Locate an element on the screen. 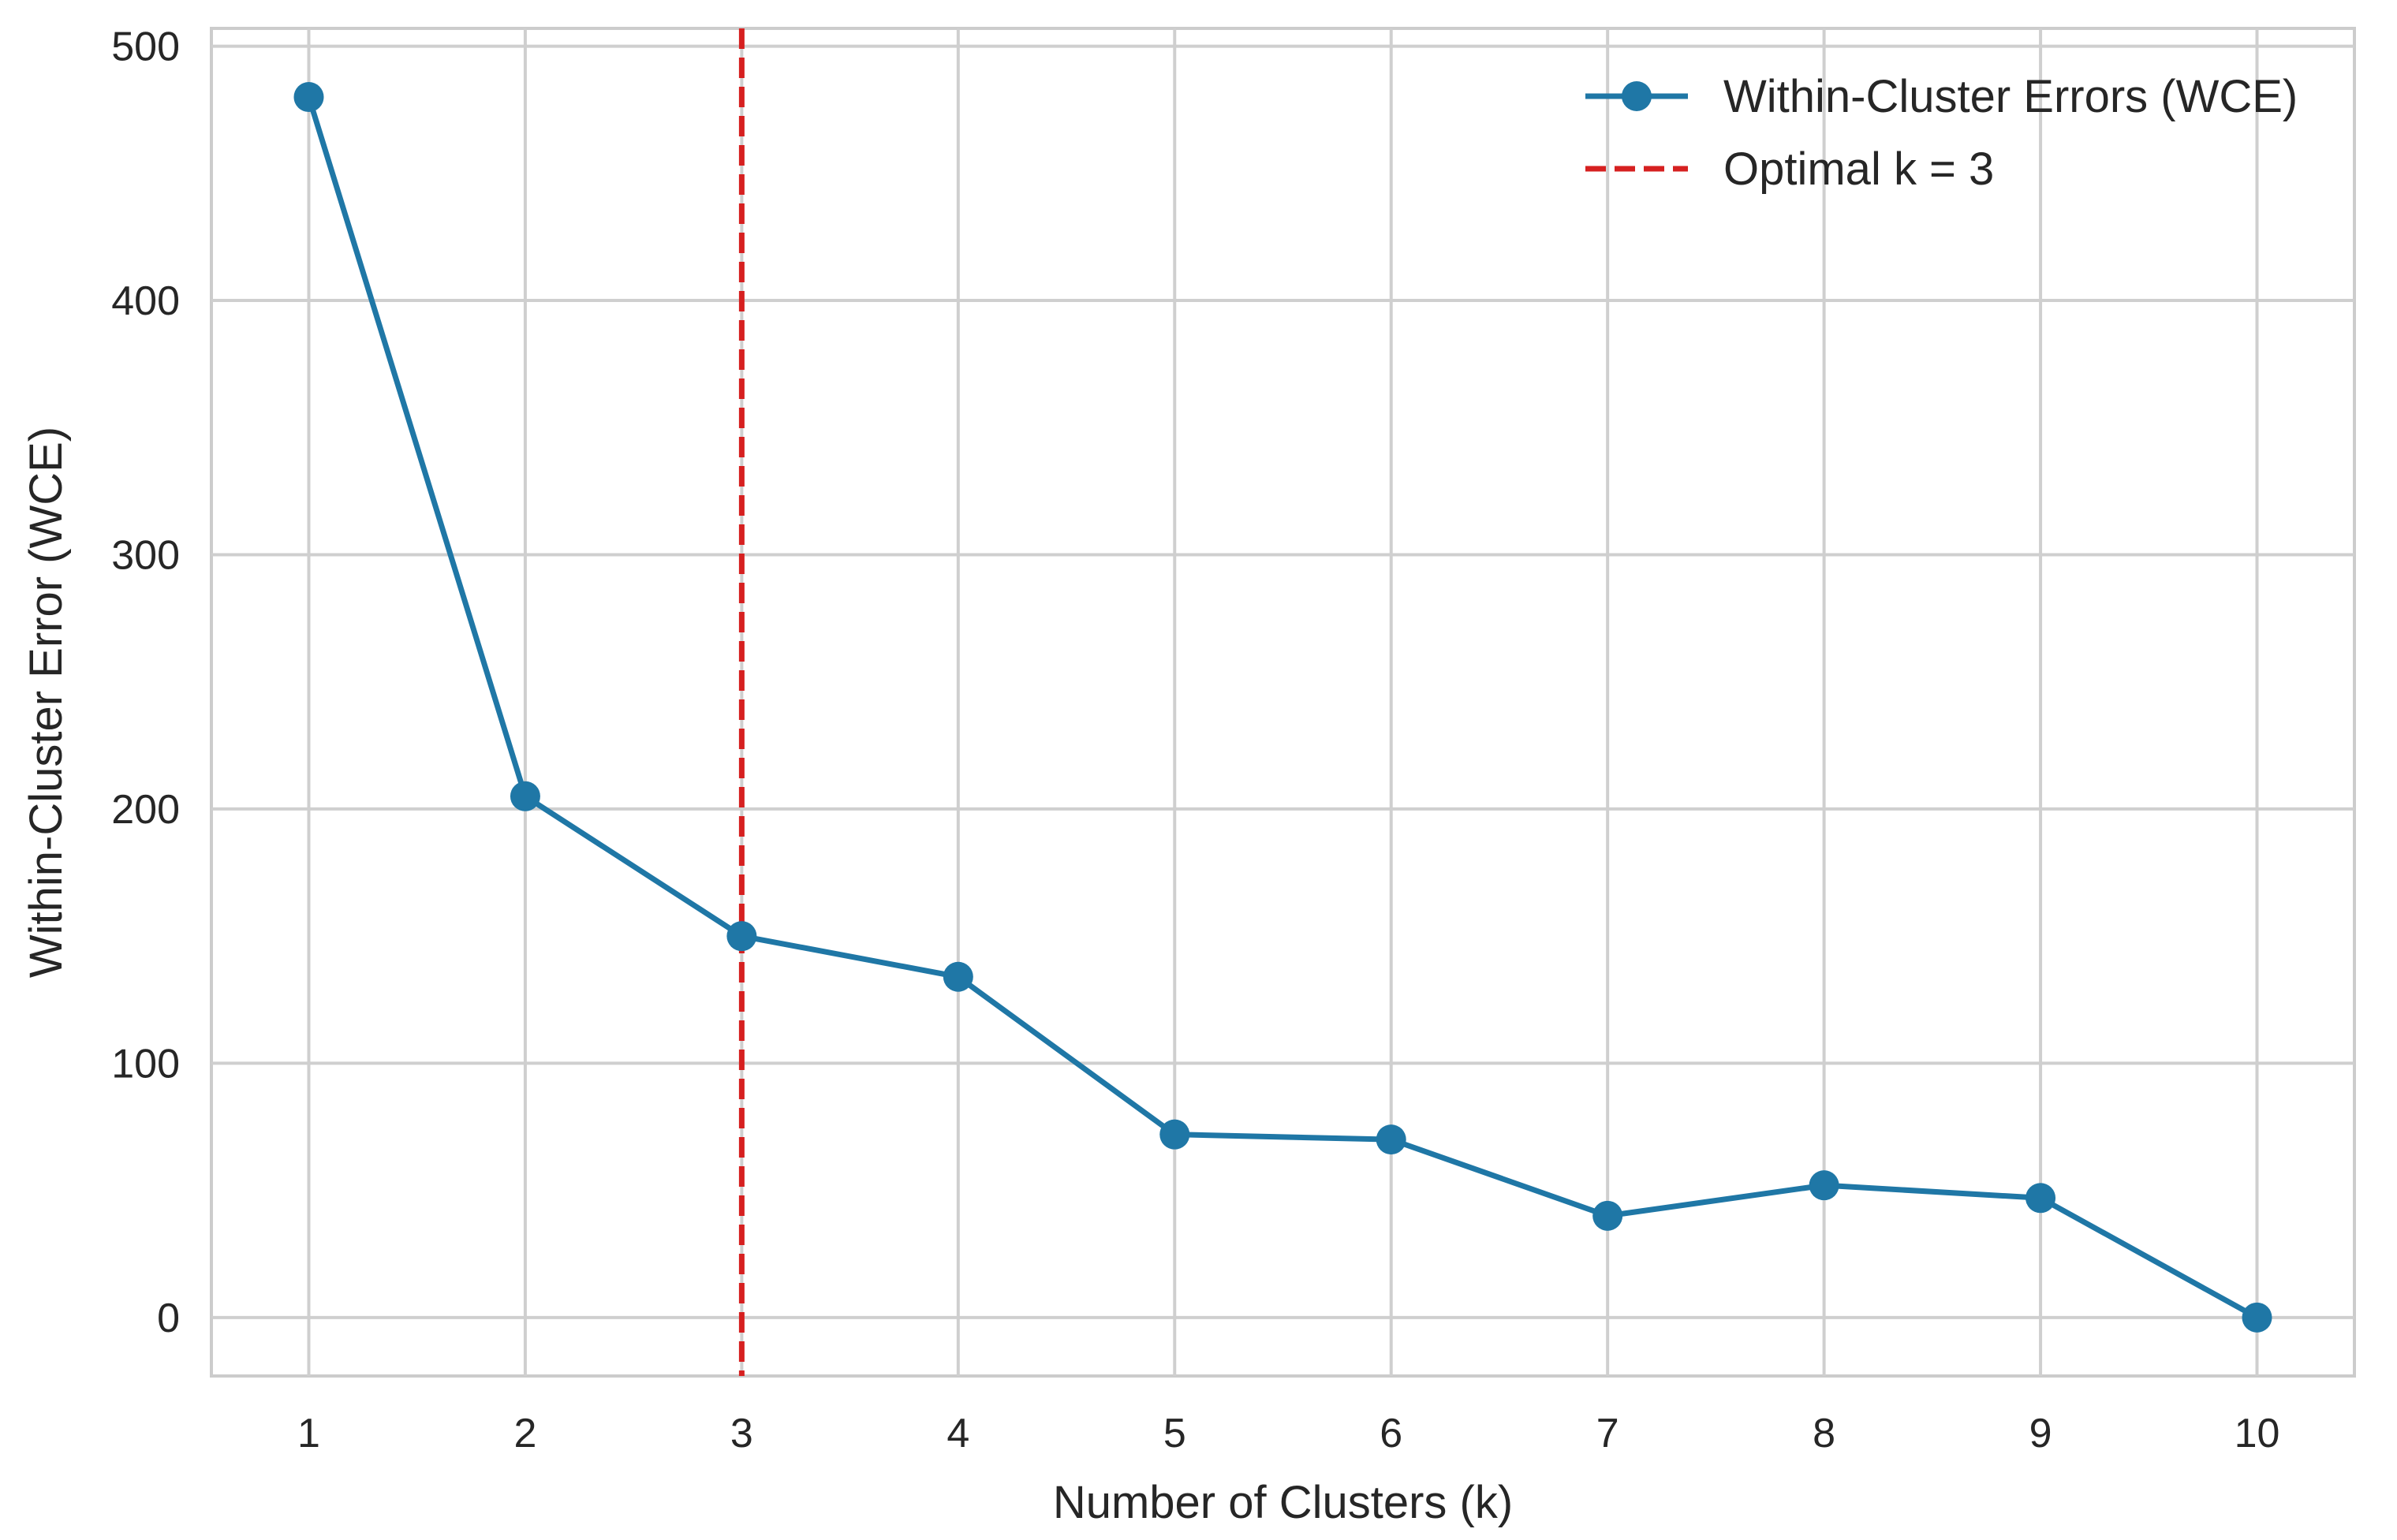  x-tick-label: 5 is located at coordinates (1174, 1433).